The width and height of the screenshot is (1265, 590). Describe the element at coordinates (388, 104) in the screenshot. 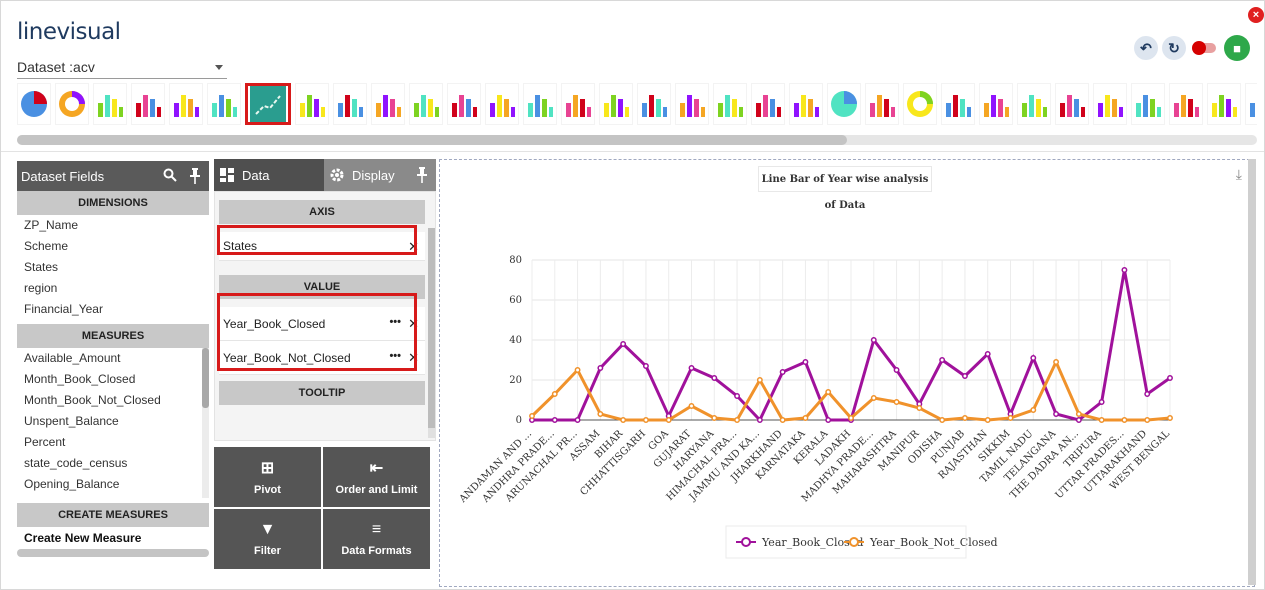

I see `table-grid-chart-icon` at that location.